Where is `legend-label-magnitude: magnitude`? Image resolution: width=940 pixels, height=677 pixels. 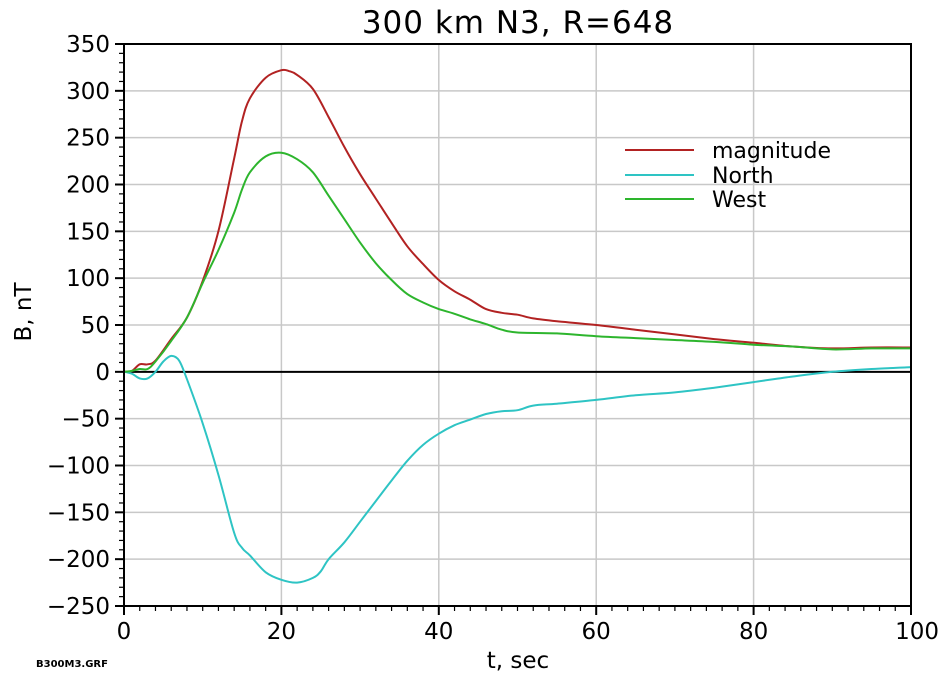 legend-label-magnitude: magnitude is located at coordinates (771, 151).